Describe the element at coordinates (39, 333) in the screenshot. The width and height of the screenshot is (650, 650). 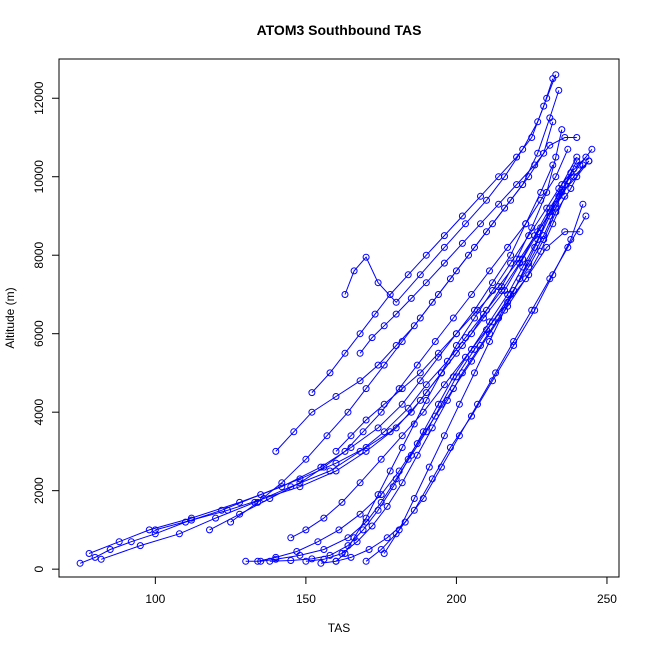
I see `y-tick-label: 6000` at that location.